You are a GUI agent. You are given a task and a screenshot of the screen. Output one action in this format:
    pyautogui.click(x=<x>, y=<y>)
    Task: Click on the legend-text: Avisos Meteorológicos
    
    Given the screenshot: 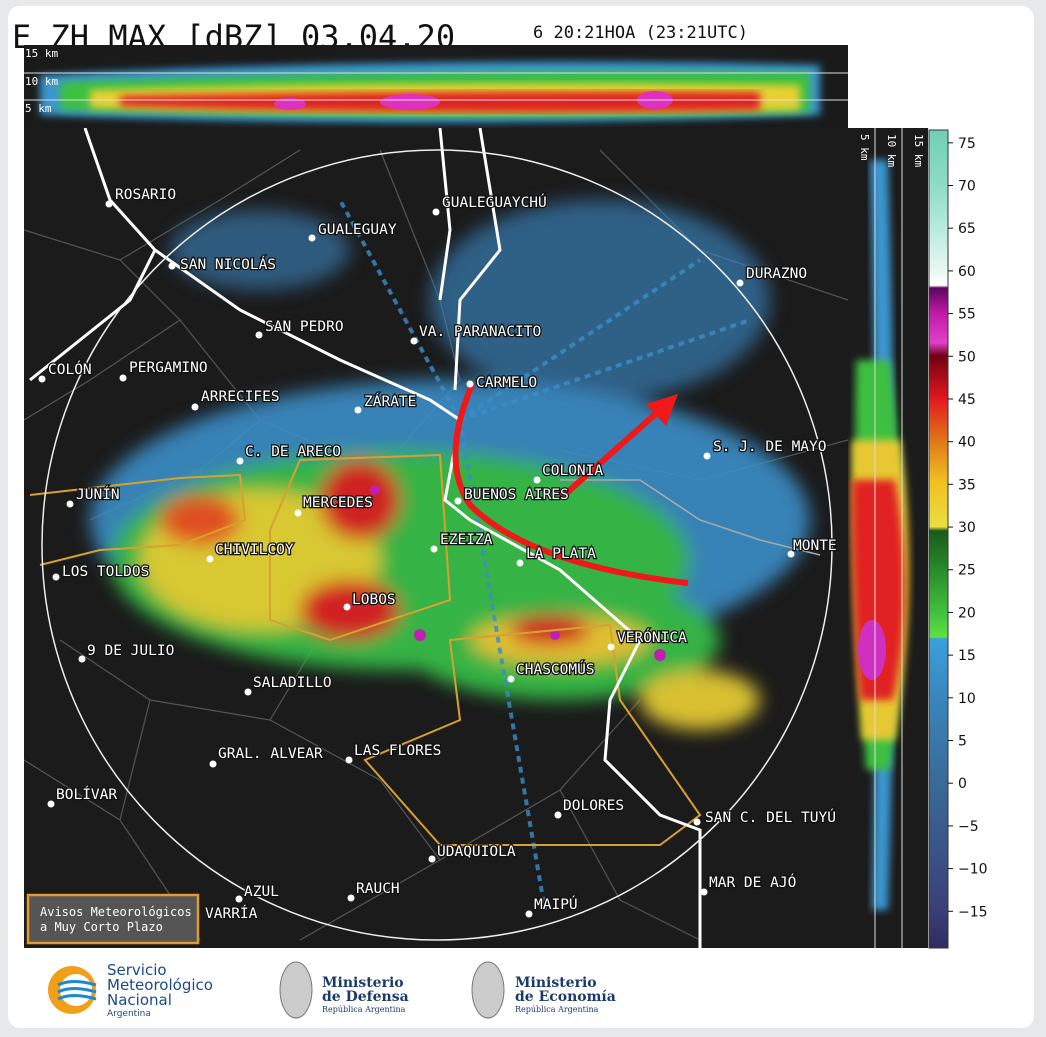 What is the action you would take?
    pyautogui.click(x=116, y=912)
    